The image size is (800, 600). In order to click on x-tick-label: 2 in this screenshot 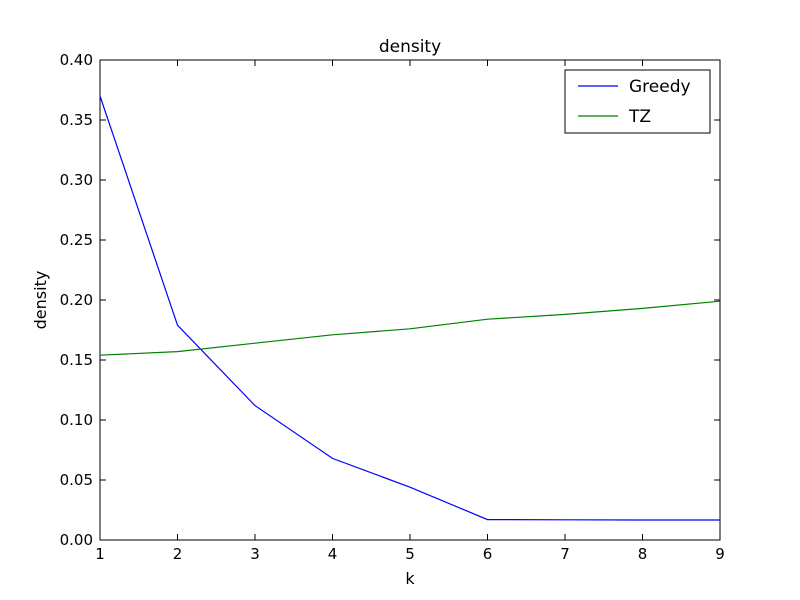, I will do `click(178, 554)`.